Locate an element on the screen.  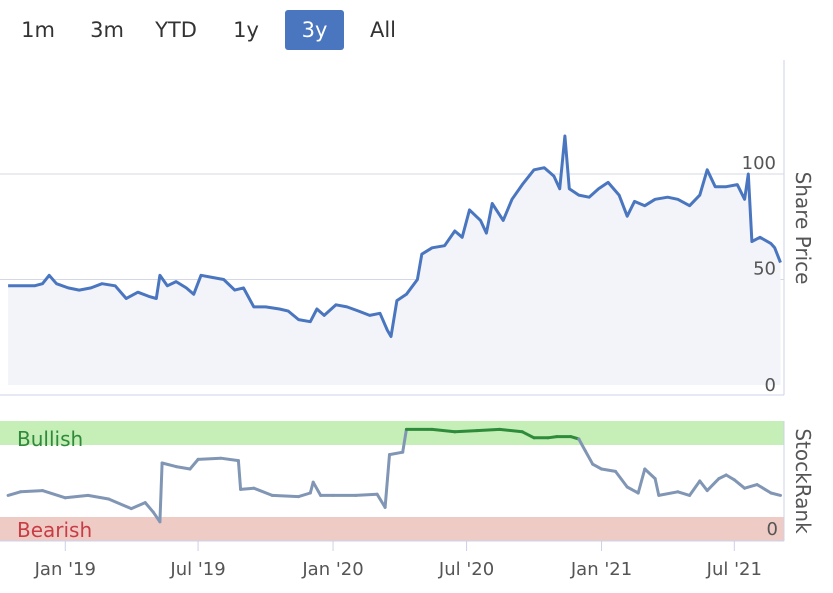
rank-axis-title: StockRank is located at coordinates (803, 481).